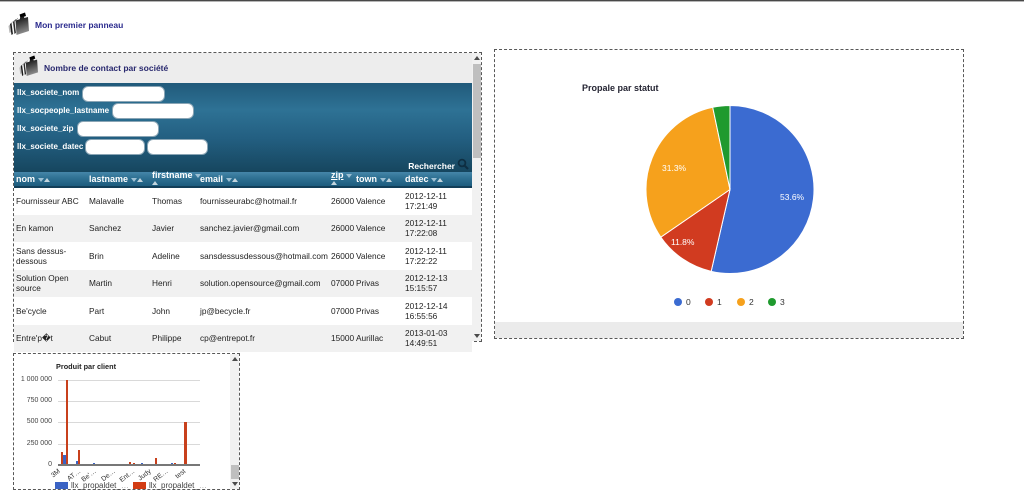 This screenshot has width=1024, height=500. I want to click on svg-text: 11.8%, so click(683, 242).